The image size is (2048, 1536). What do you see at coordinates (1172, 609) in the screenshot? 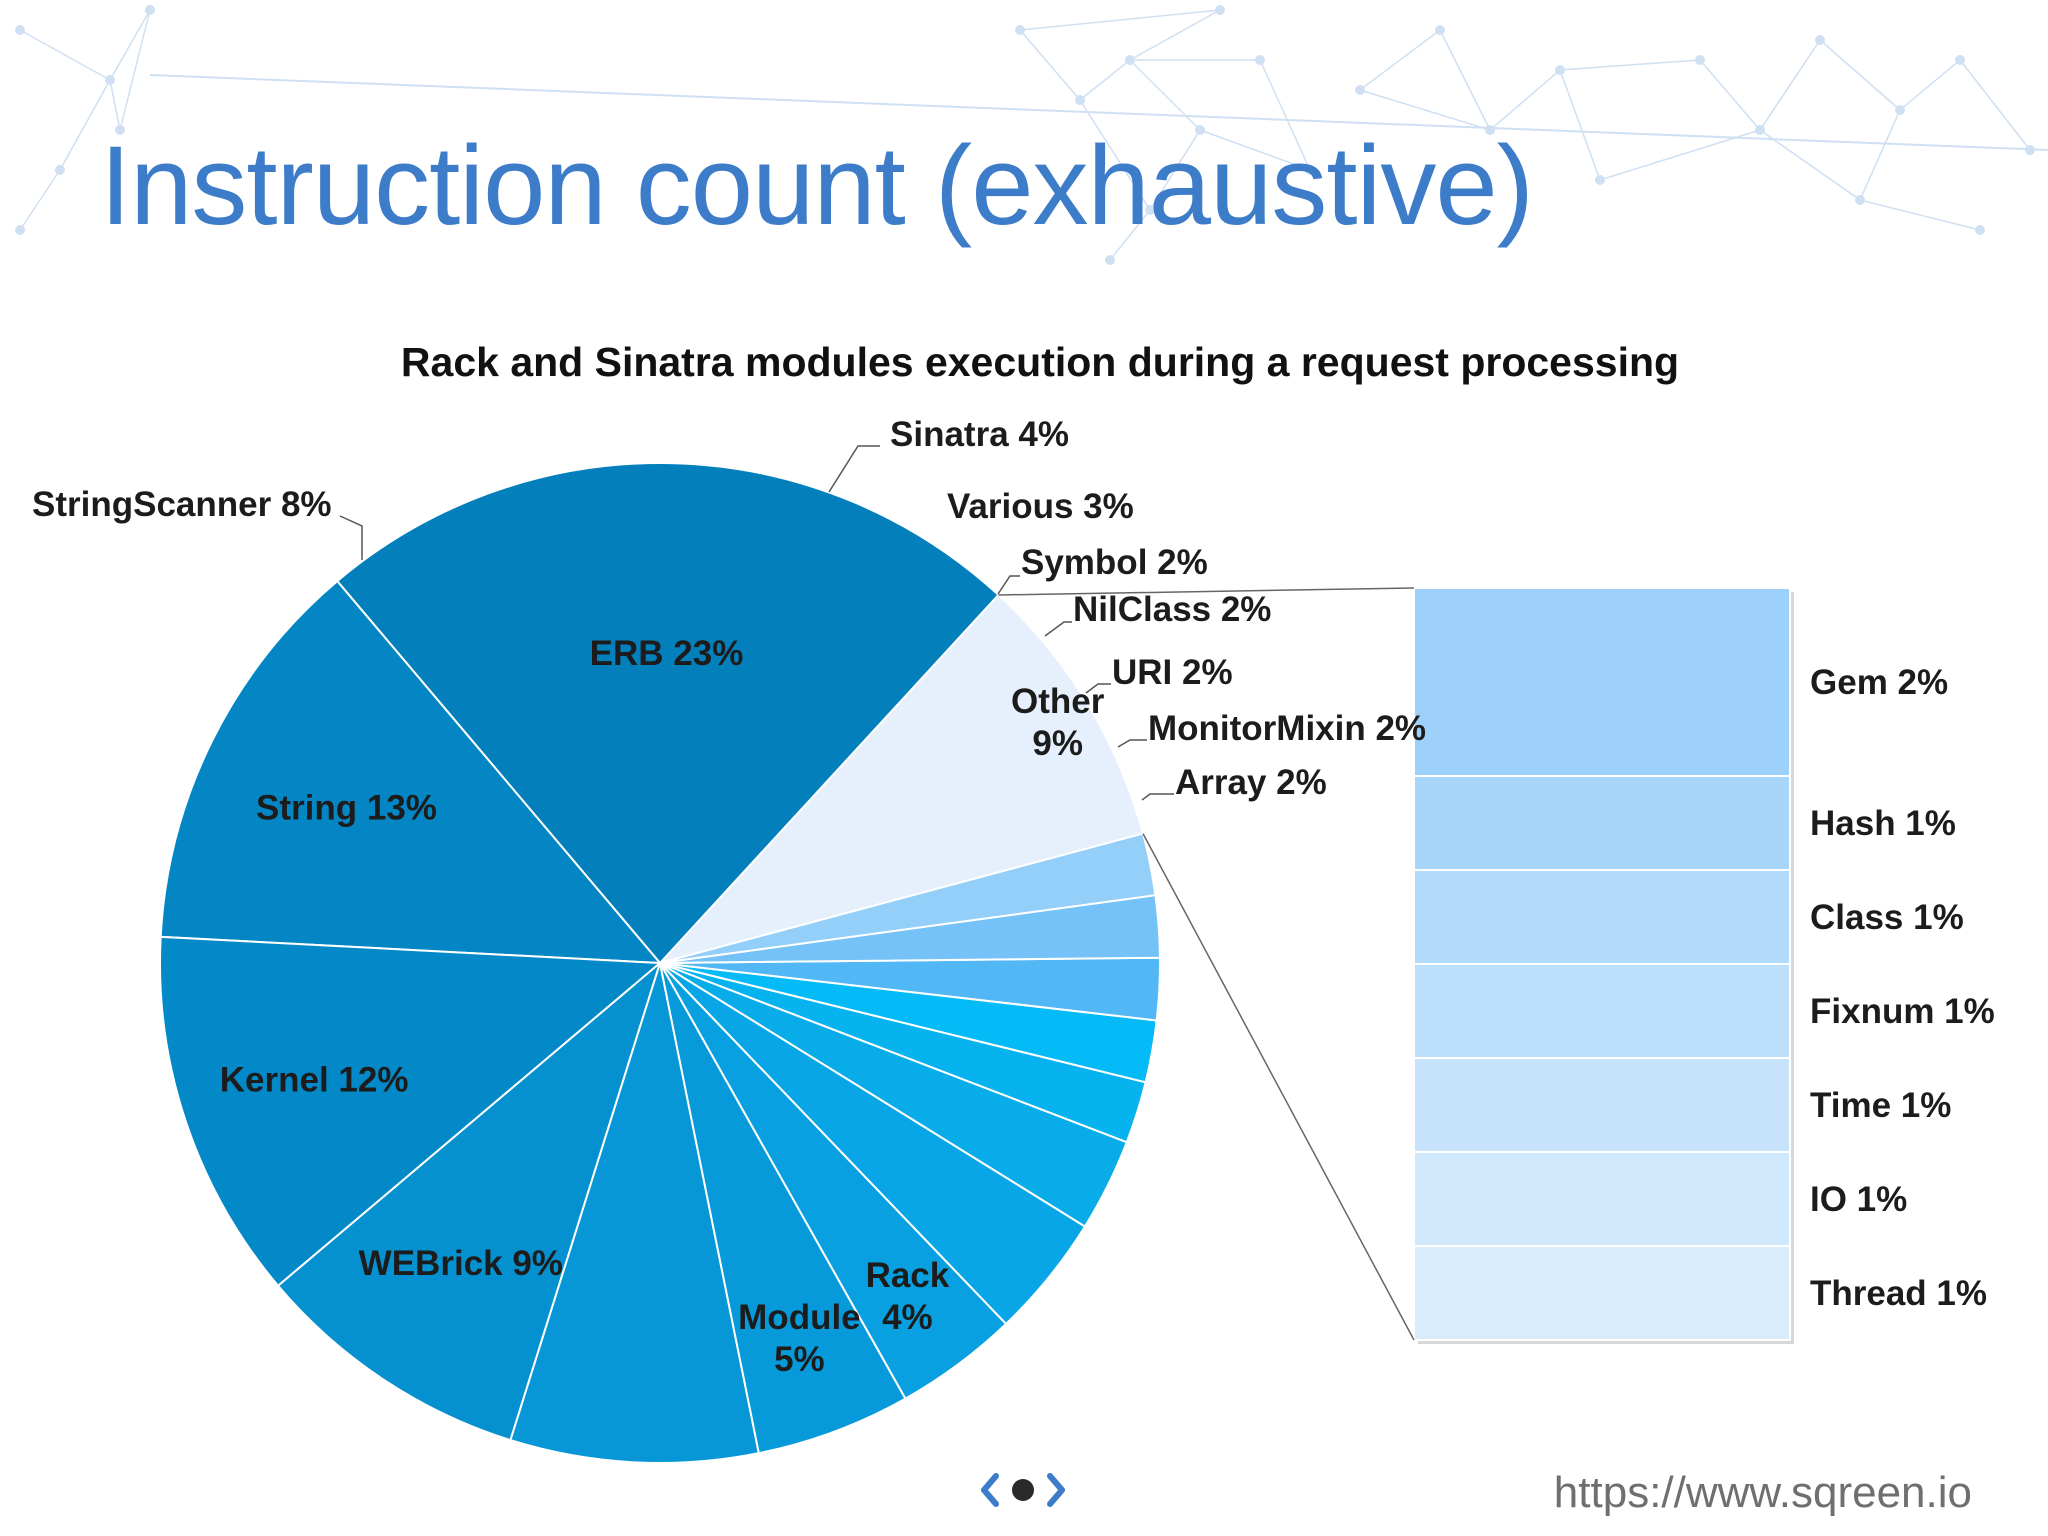
I see `slice-label-nilclass: NilClass 2%` at bounding box center [1172, 609].